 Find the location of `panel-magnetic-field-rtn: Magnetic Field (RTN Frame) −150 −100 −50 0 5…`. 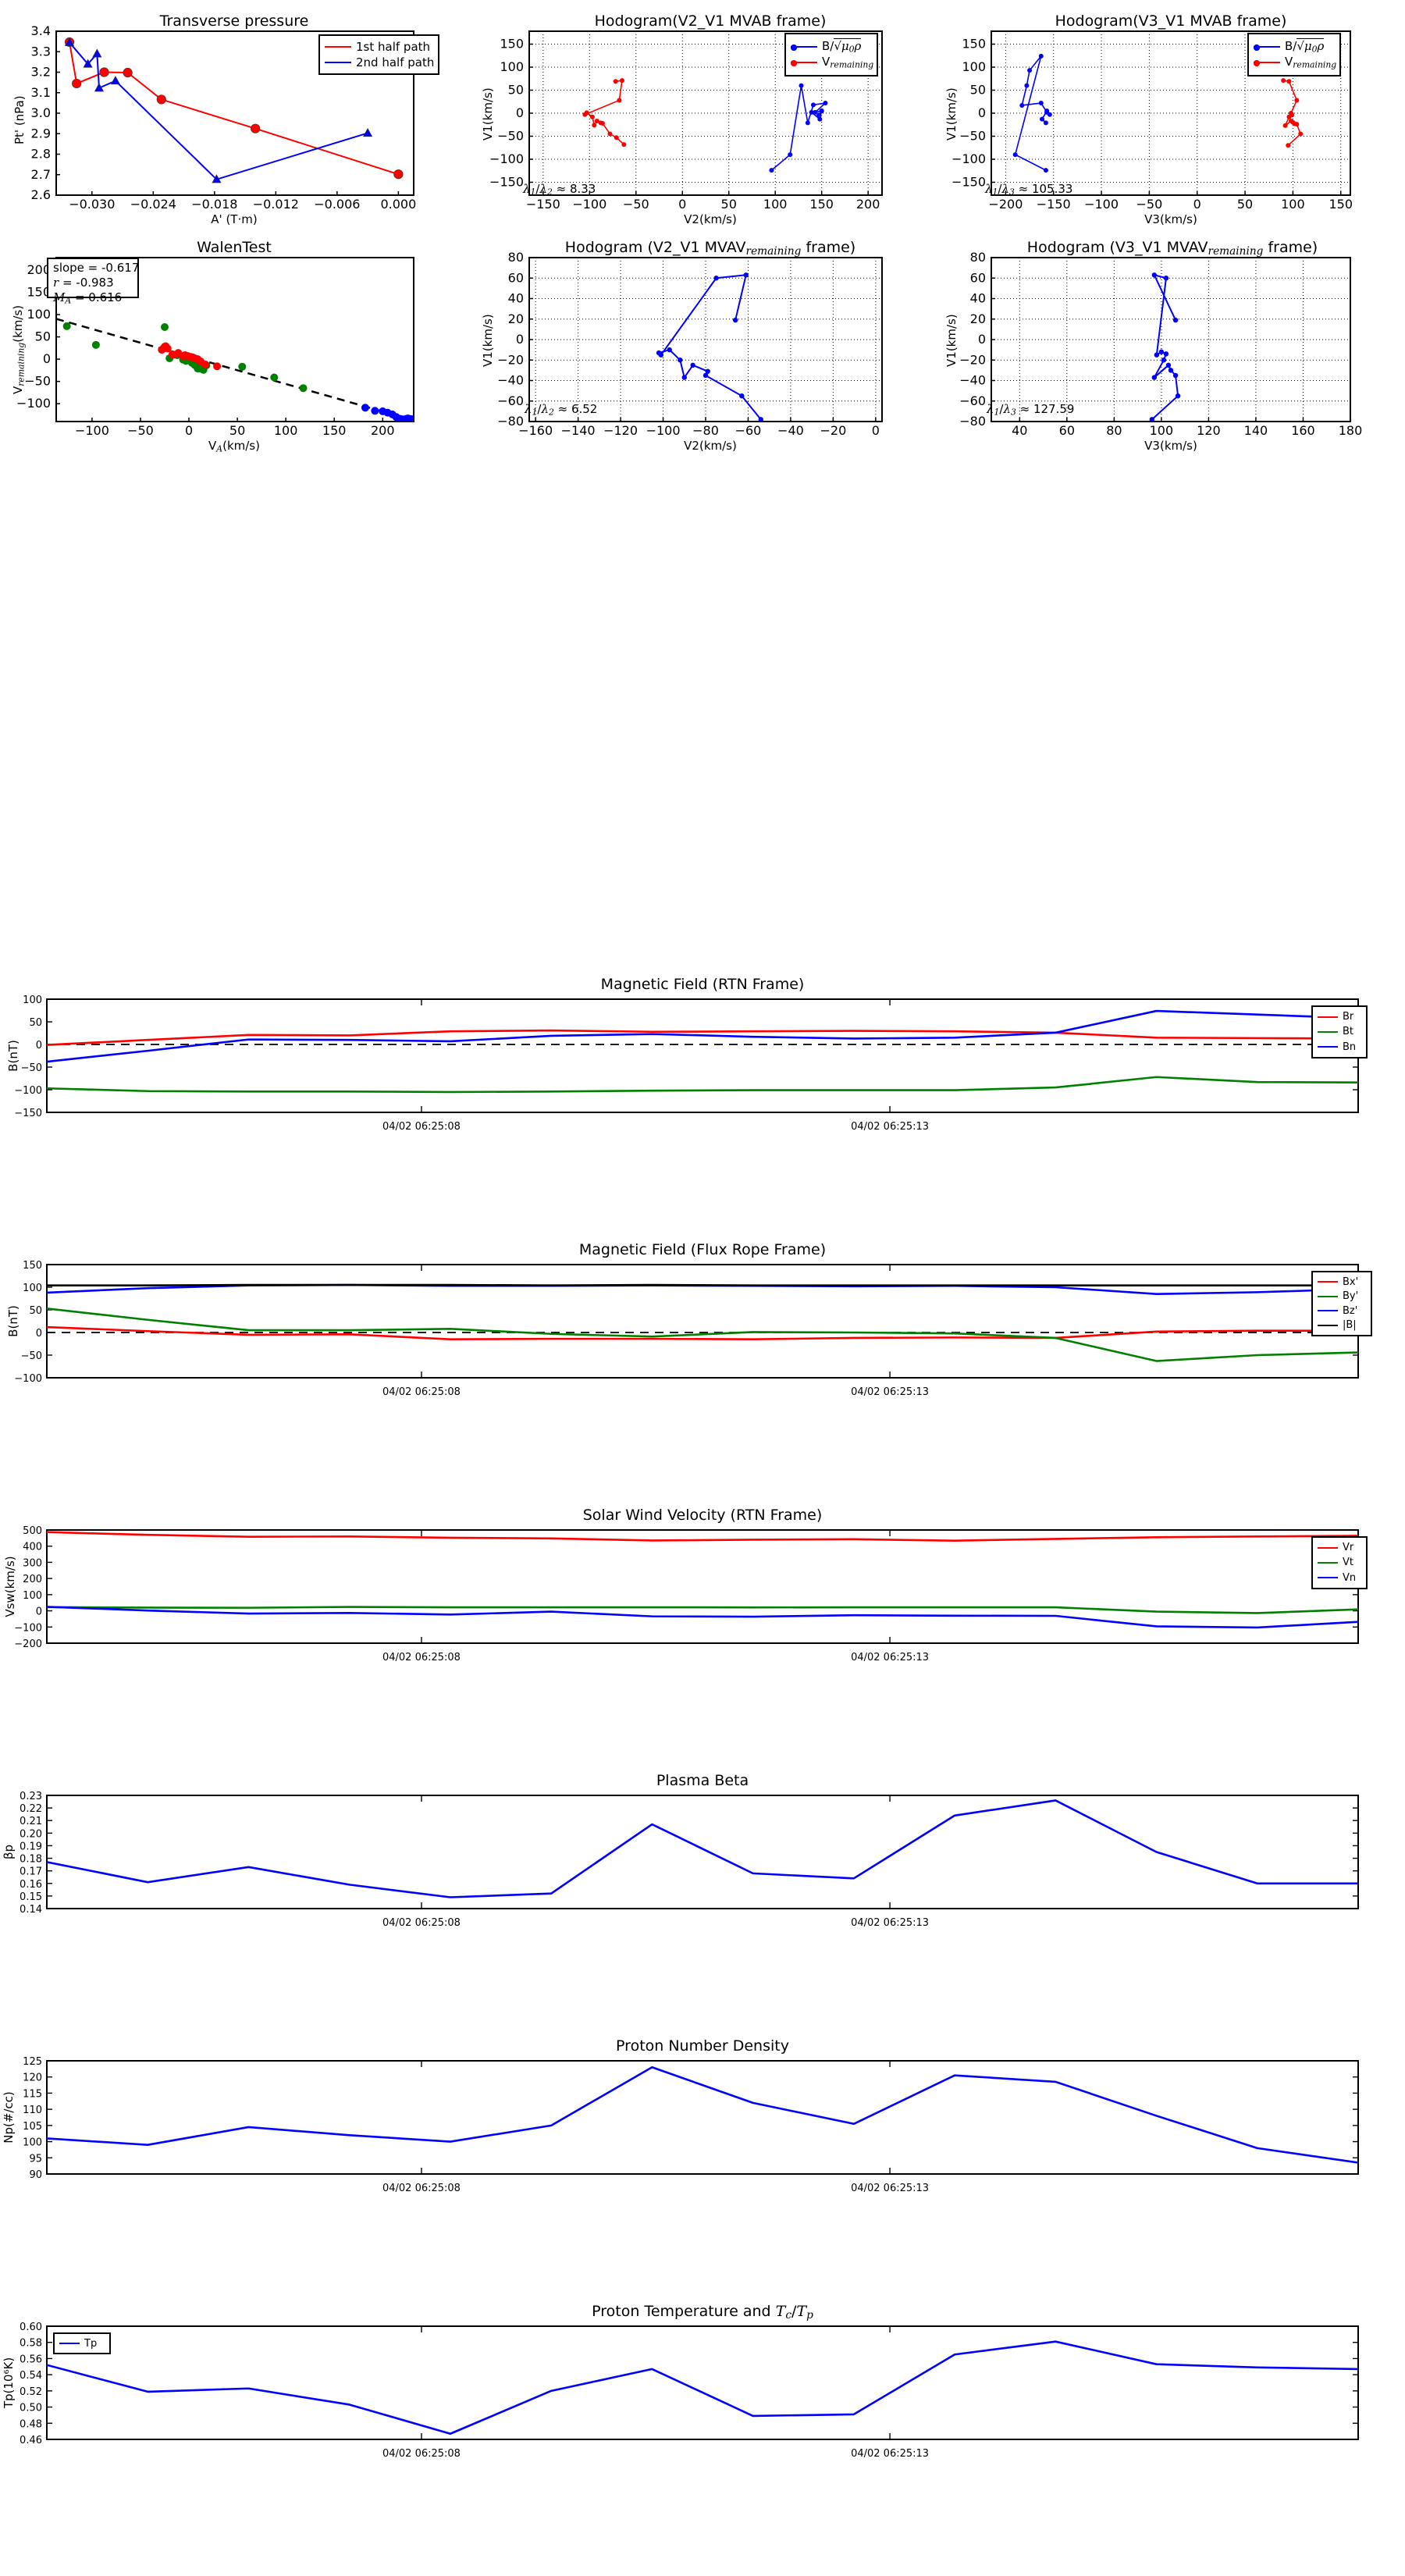

panel-magnetic-field-rtn: Magnetic Field (RTN Frame) −150 −100 −50 0 5… is located at coordinates (703, 1069).